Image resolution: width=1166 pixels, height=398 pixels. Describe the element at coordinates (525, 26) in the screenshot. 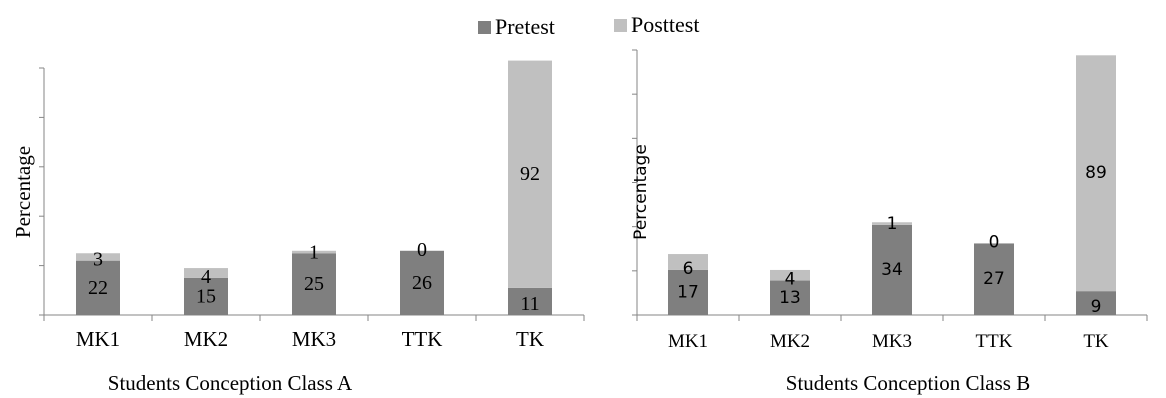

I see `legend-label-pretest: Pretest` at that location.